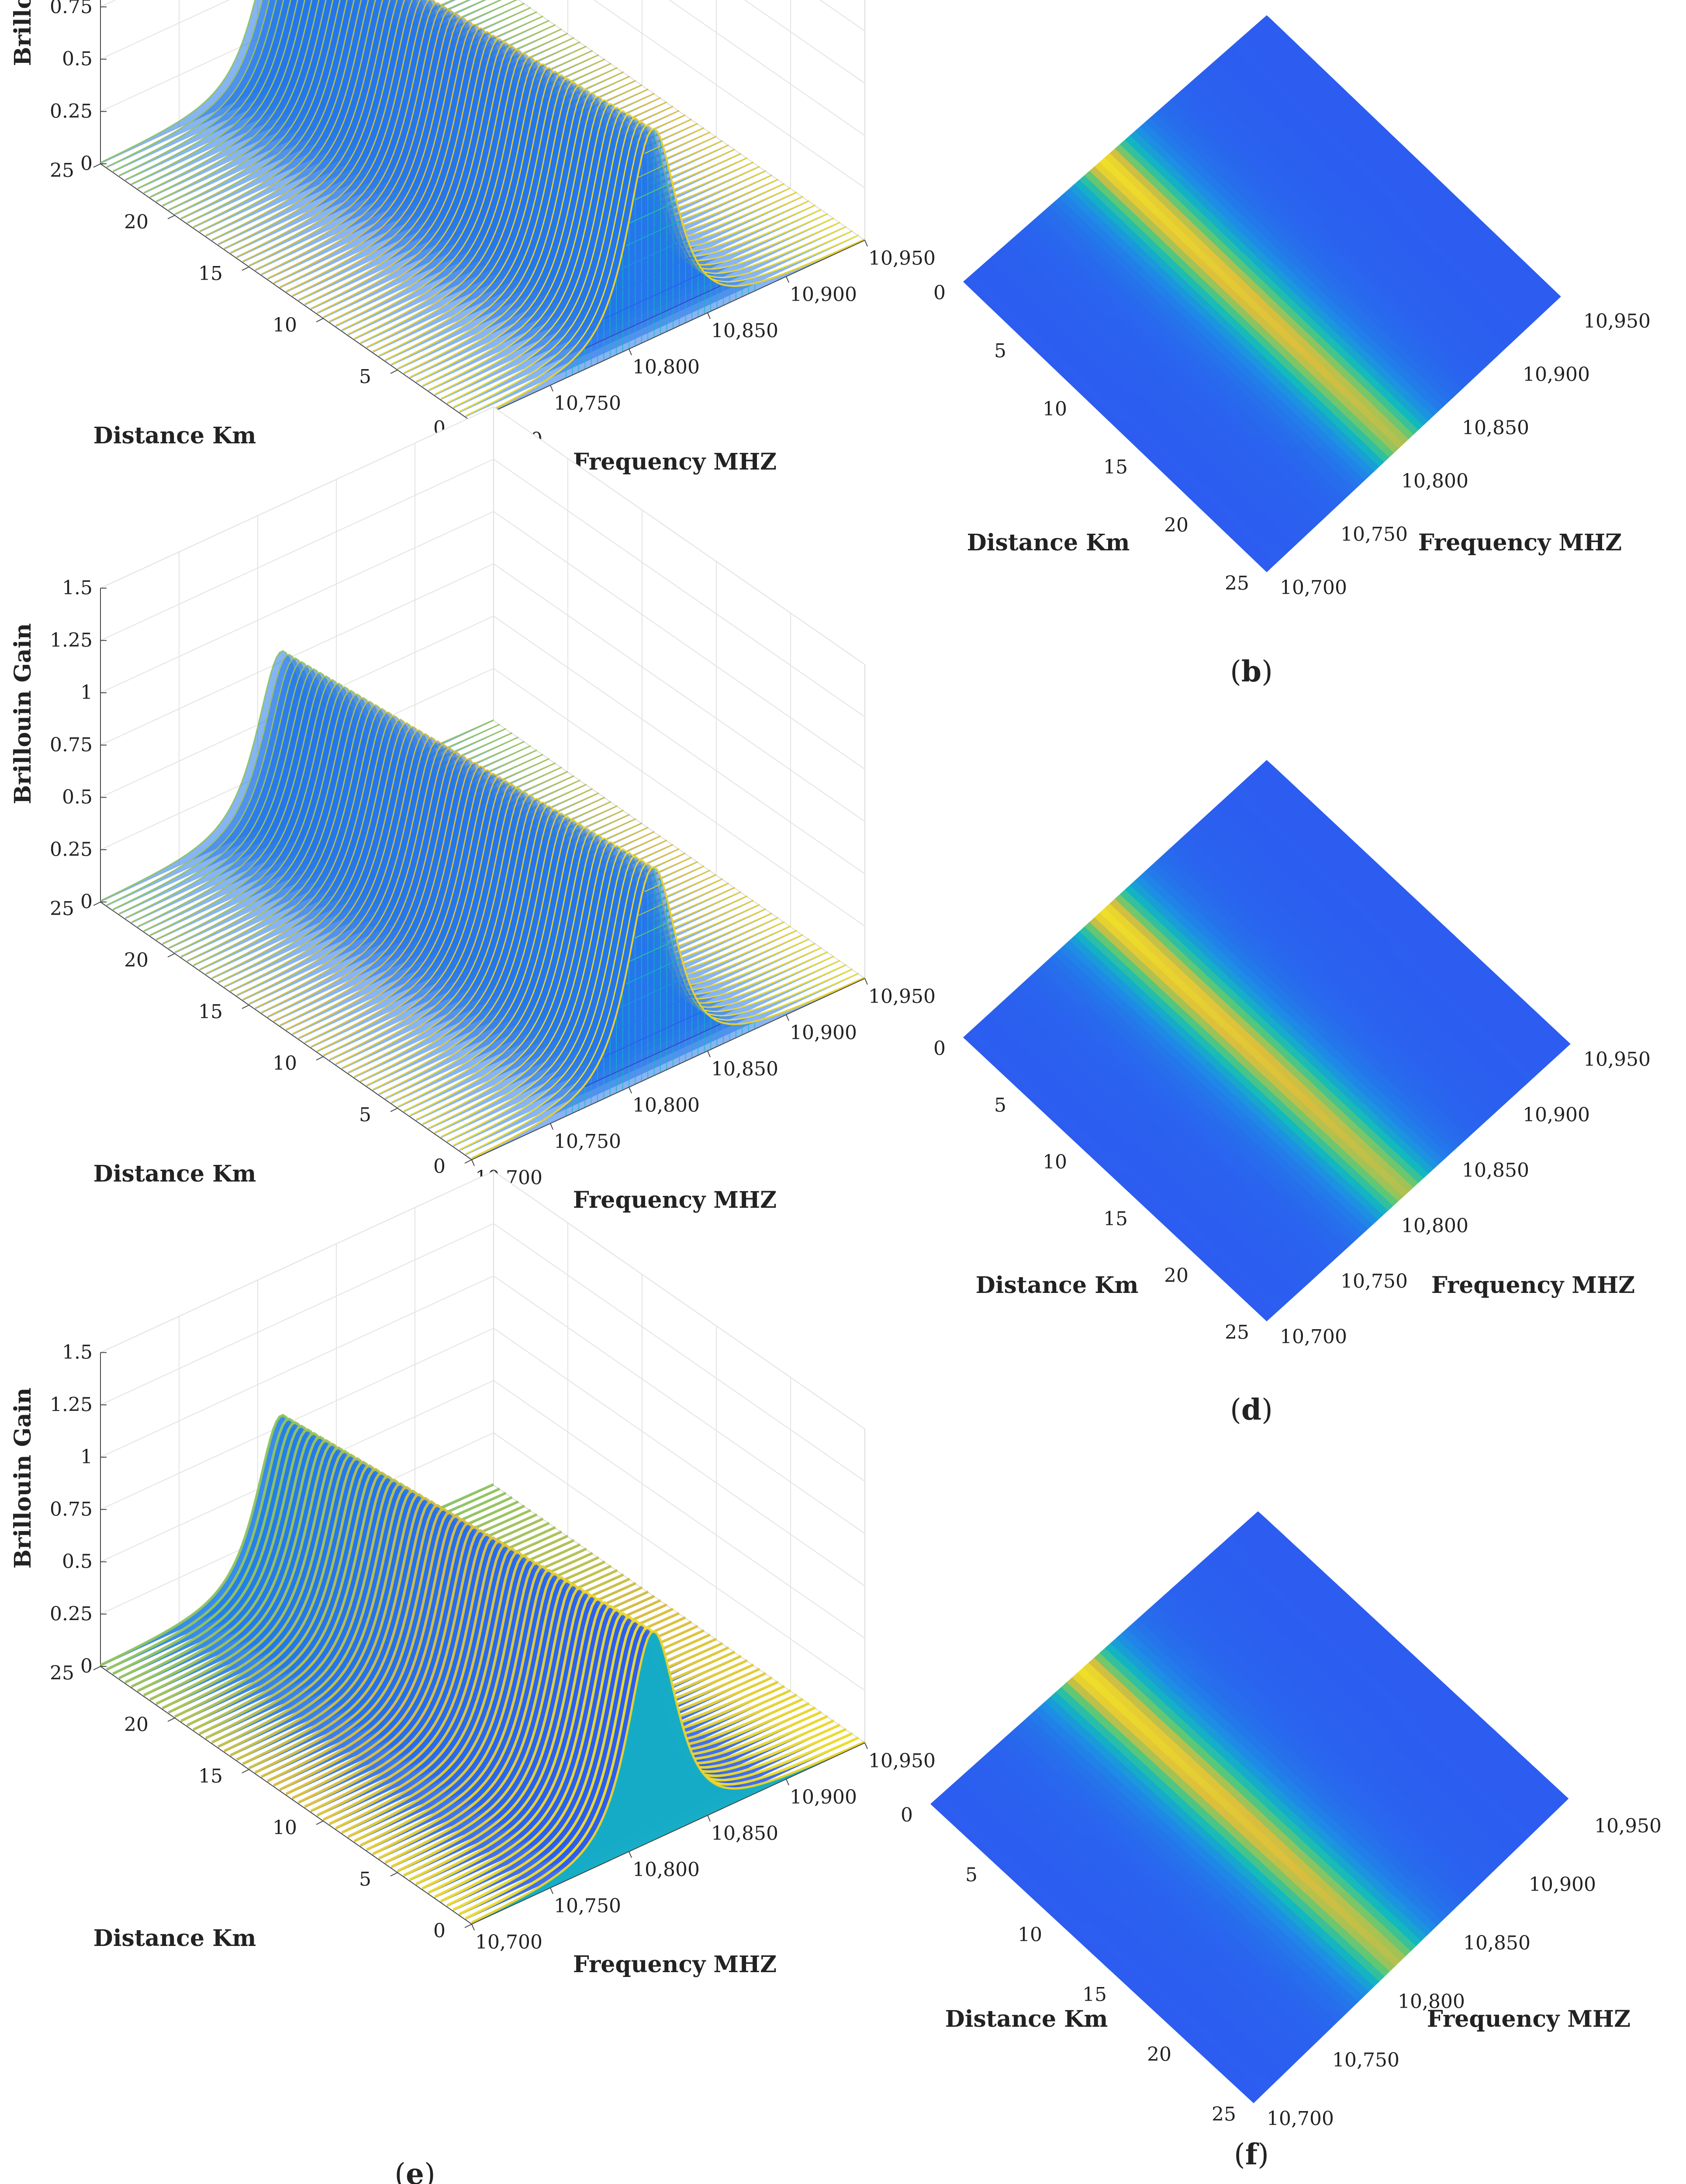 Image resolution: width=1686 pixels, height=2184 pixels. What do you see at coordinates (1313, 588) in the screenshot?
I see `frequency-tick-label: 10,700` at bounding box center [1313, 588].